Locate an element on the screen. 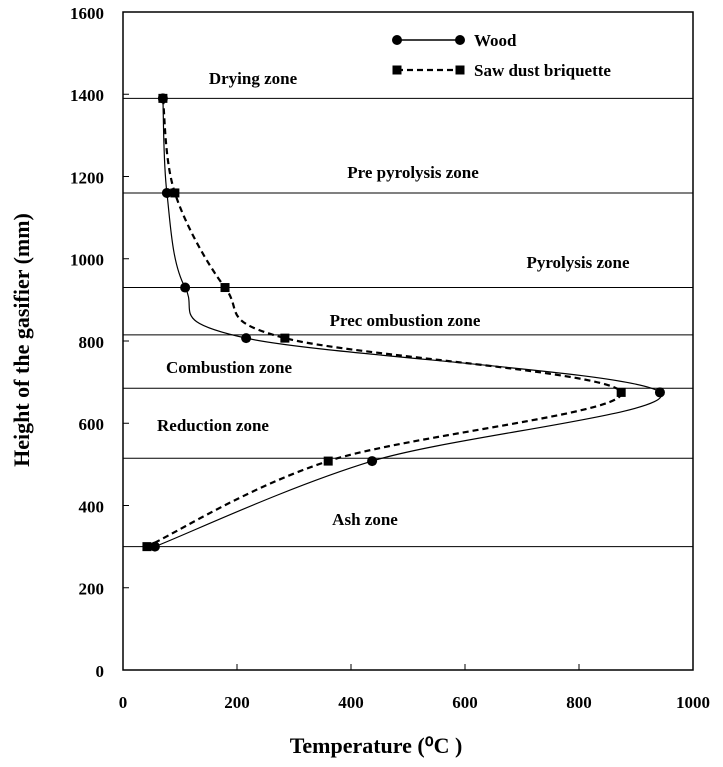 This screenshot has width=723, height=767. x-tick-label: 0 is located at coordinates (123, 702).